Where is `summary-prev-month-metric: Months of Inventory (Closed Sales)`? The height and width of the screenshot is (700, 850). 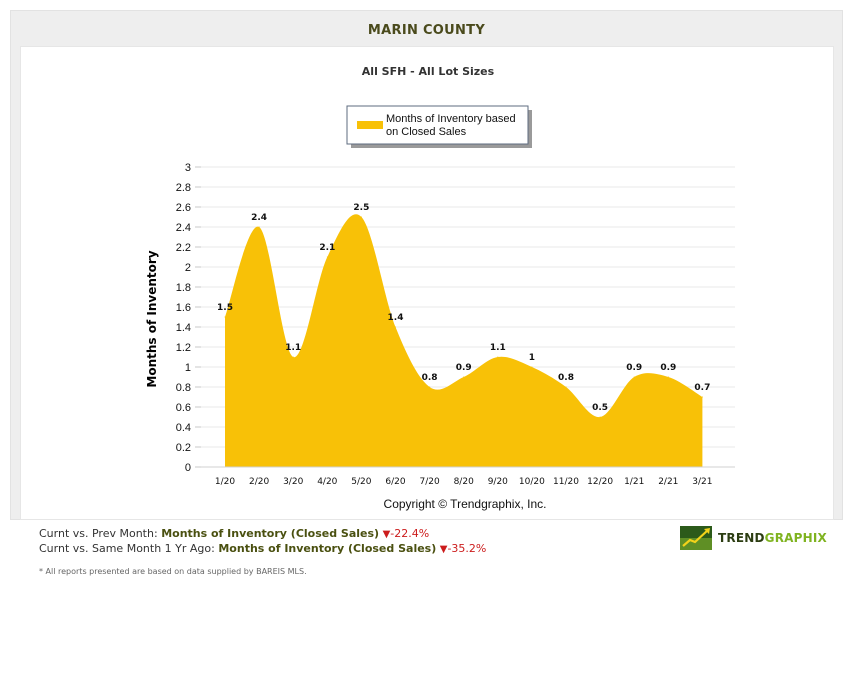
summary-prev-month-metric: Months of Inventory (Closed Sales) is located at coordinates (270, 533).